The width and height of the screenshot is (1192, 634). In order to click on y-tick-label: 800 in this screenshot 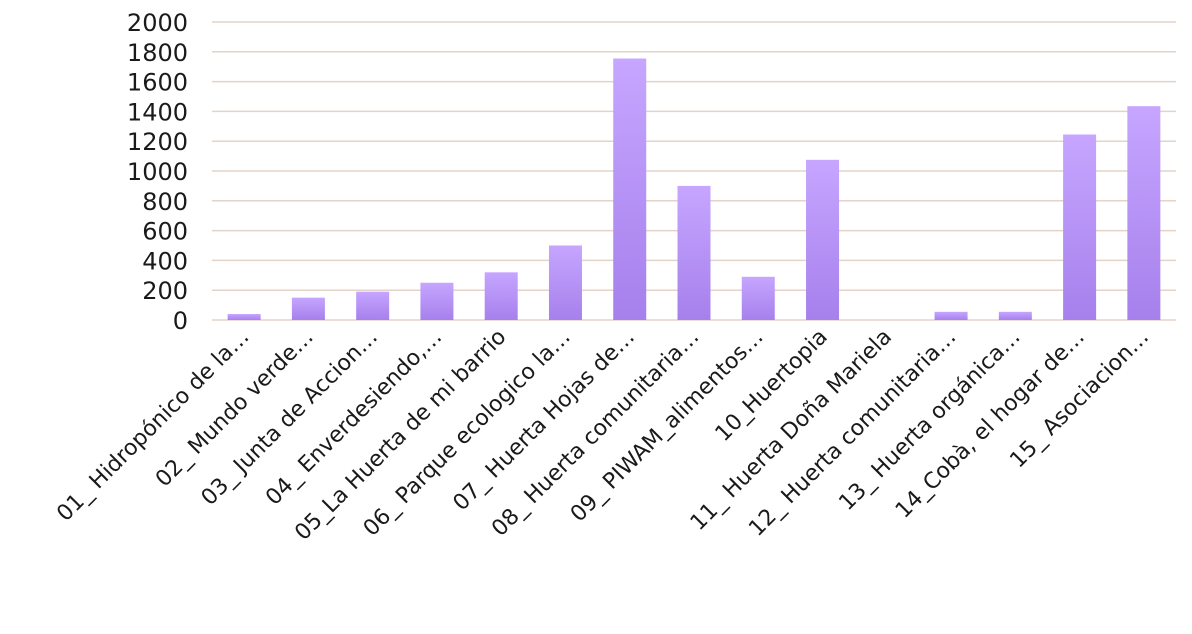, I will do `click(165, 202)`.